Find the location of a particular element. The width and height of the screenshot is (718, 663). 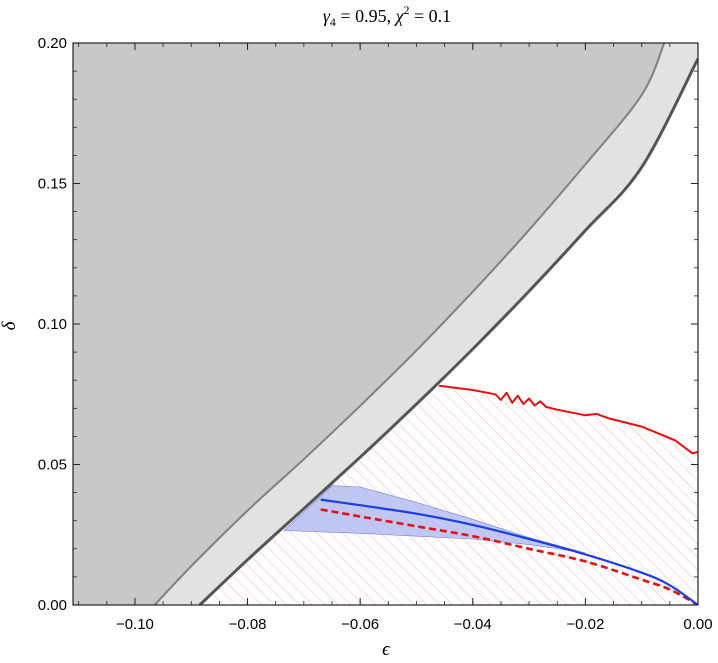

blue-solid-curve is located at coordinates (509, 551).